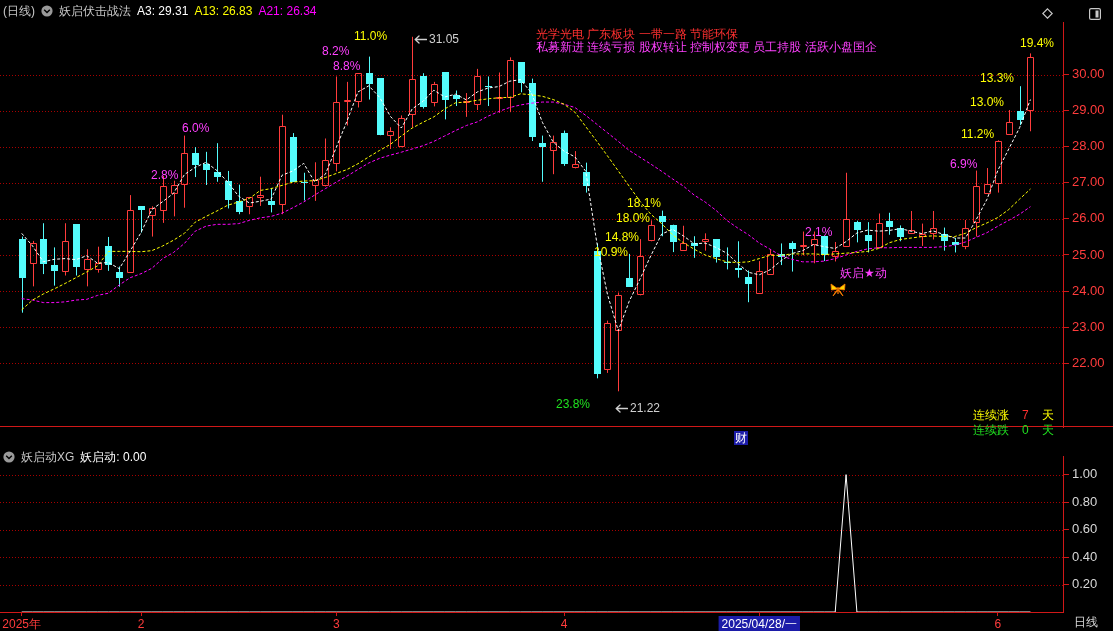 This screenshot has width=1113, height=631. Describe the element at coordinates (1085, 501) in the screenshot. I see `y-tick-label: 0.80` at that location.